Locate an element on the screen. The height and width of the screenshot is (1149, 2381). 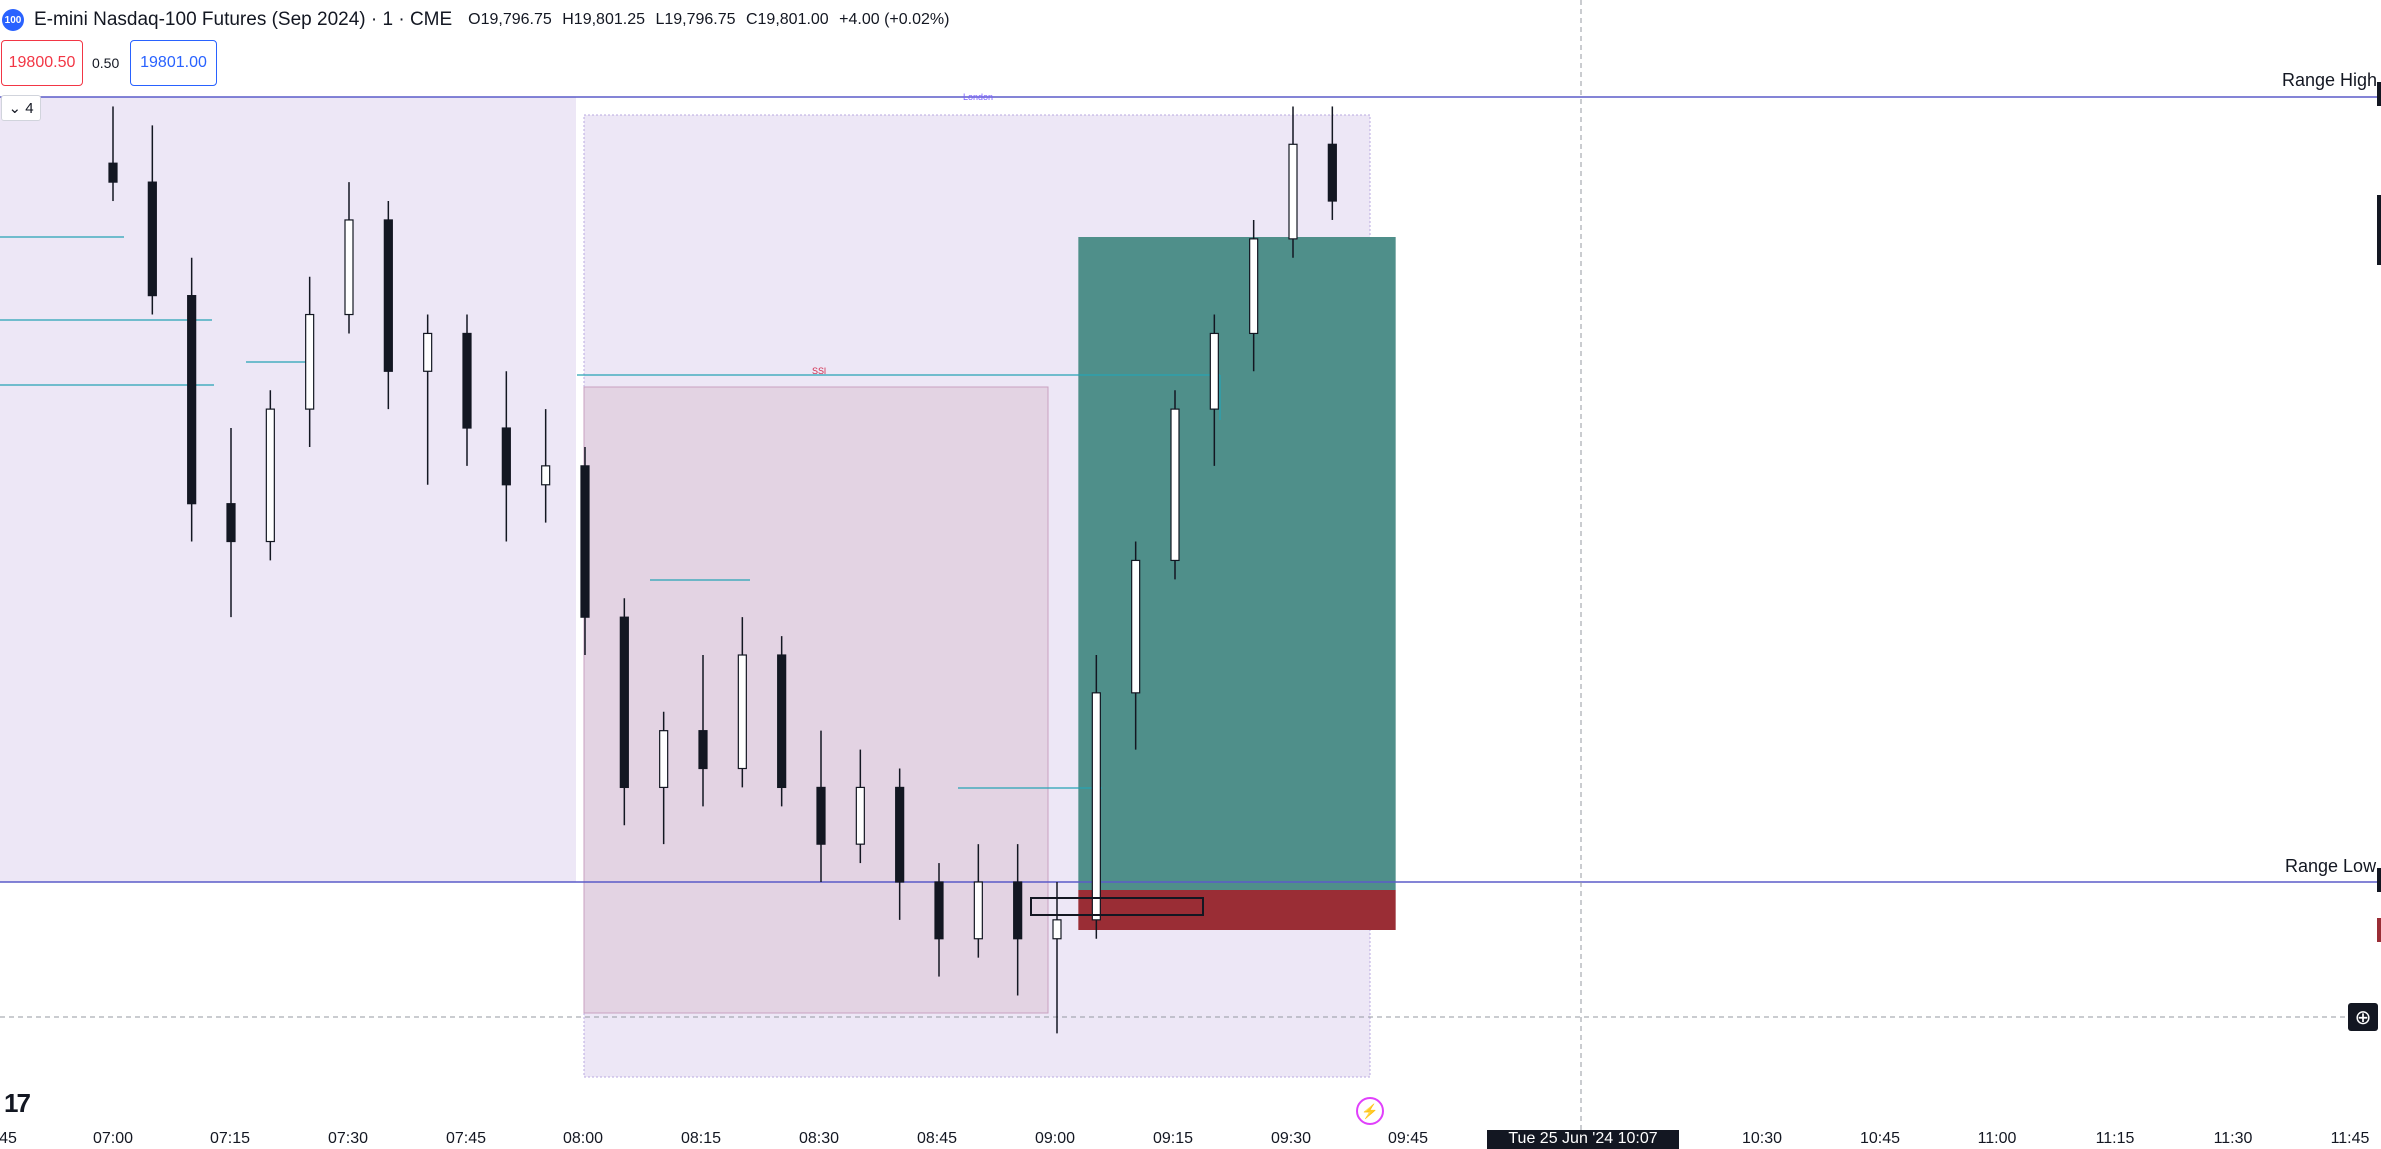
time-tick: 08:45 is located at coordinates (937, 1138).